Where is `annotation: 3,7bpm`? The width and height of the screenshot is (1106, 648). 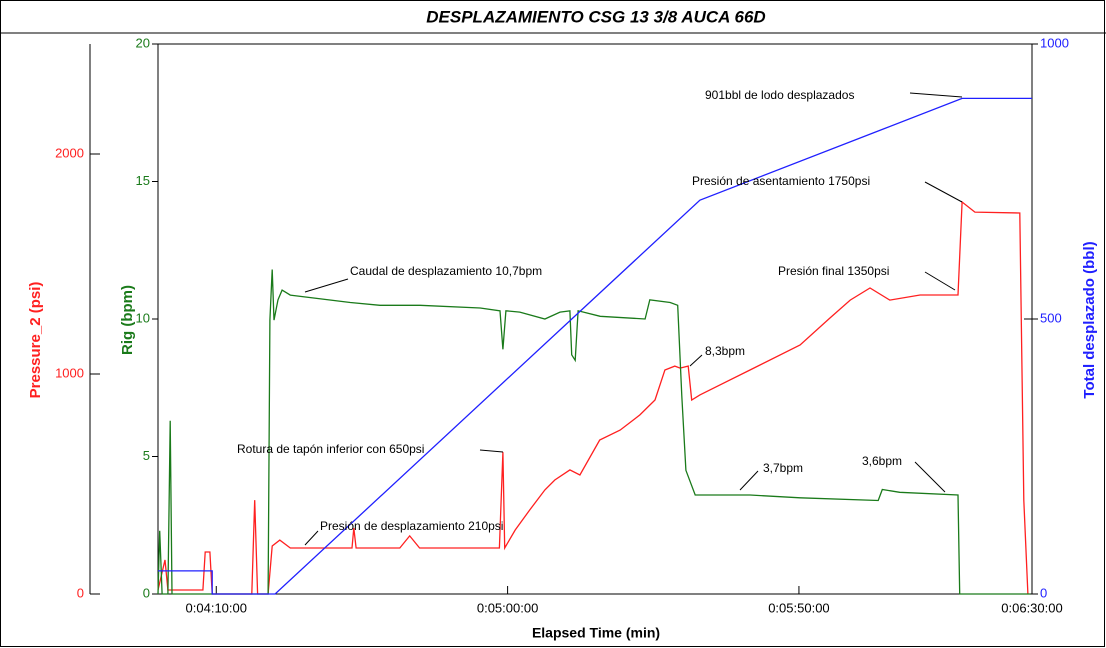
annotation: 3,7bpm is located at coordinates (783, 468).